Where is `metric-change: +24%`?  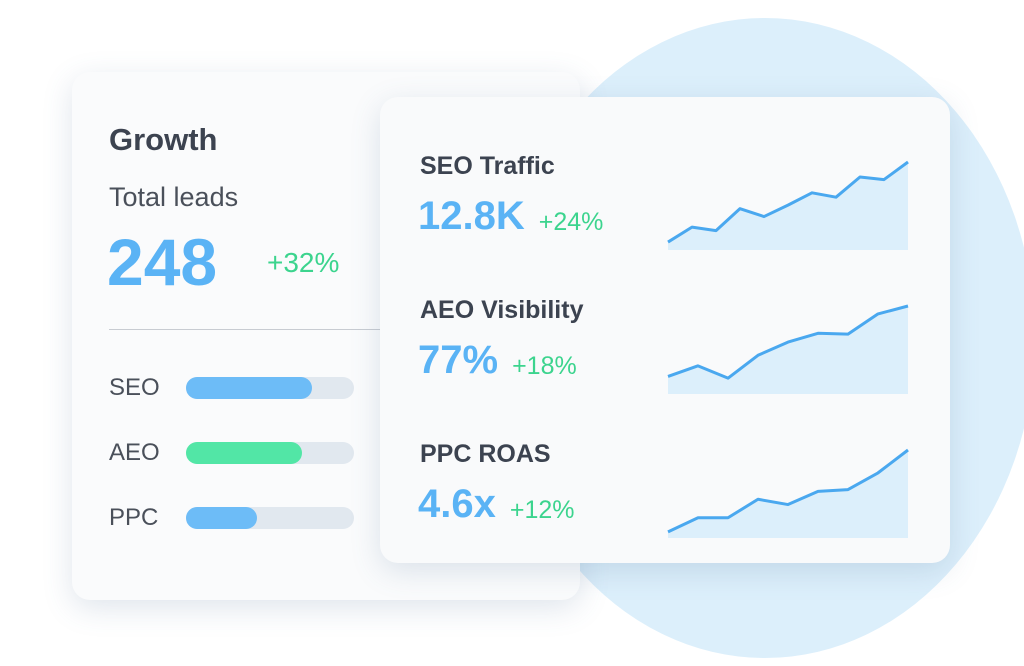
metric-change: +24% is located at coordinates (571, 222).